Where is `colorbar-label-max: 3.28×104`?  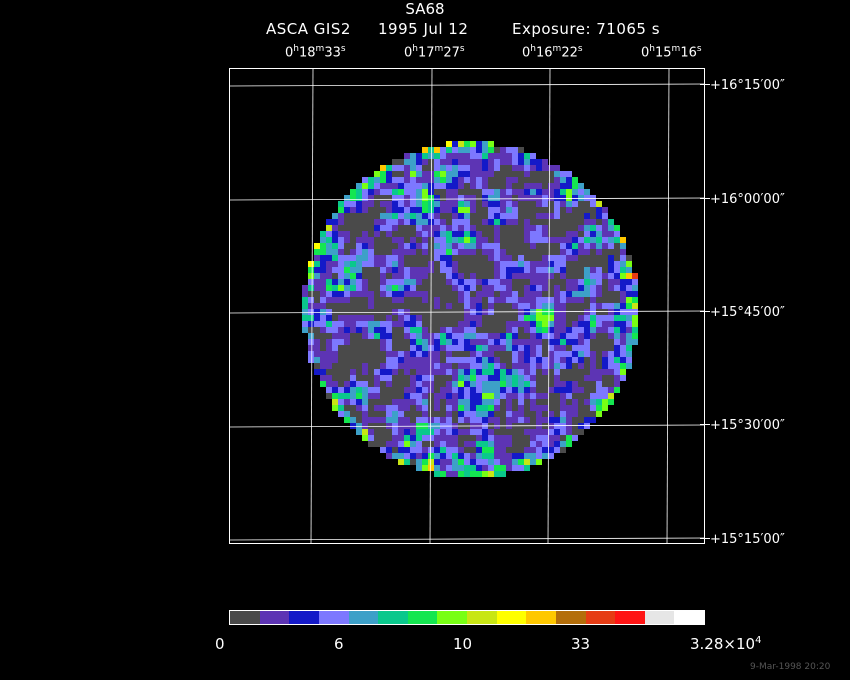 colorbar-label-max: 3.28×104 is located at coordinates (726, 644).